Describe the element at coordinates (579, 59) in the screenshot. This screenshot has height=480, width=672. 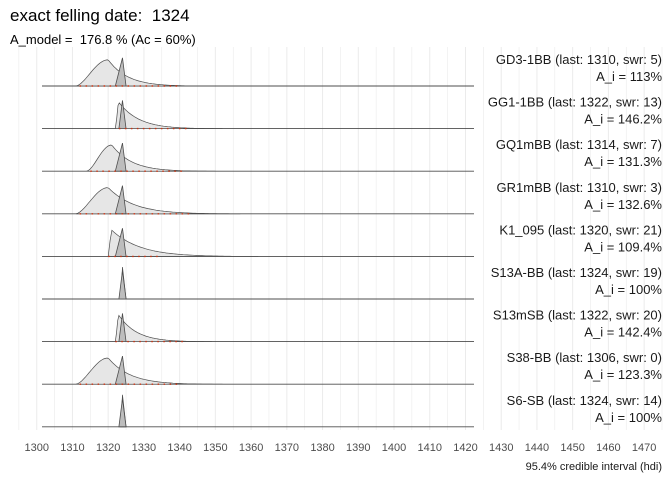
I see `series-label: GD3-1BB (last: 1310, swr: 5)` at that location.